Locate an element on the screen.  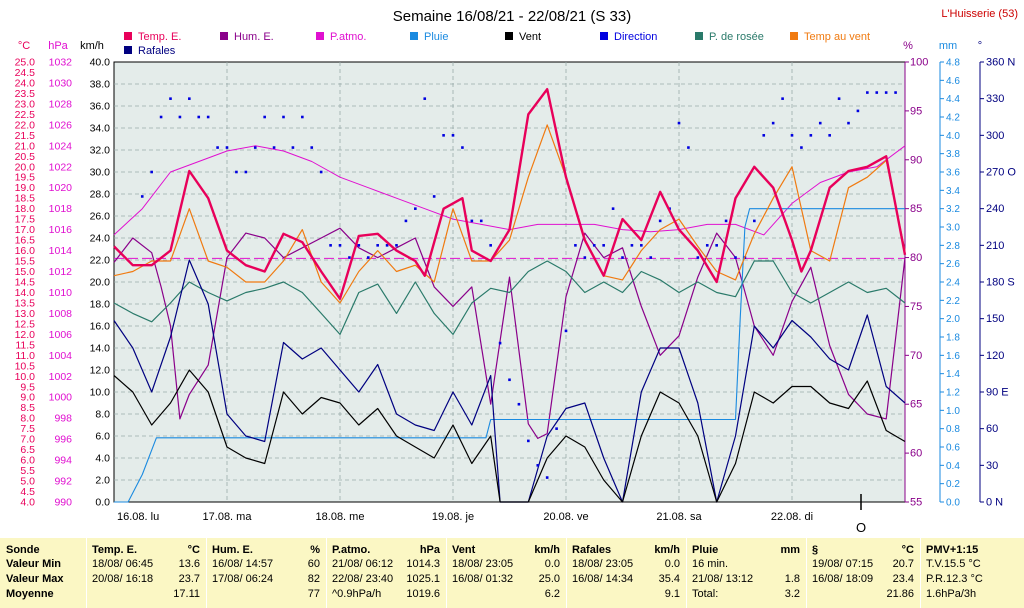
stats-value: 20.7 is located at coordinates (903, 564).